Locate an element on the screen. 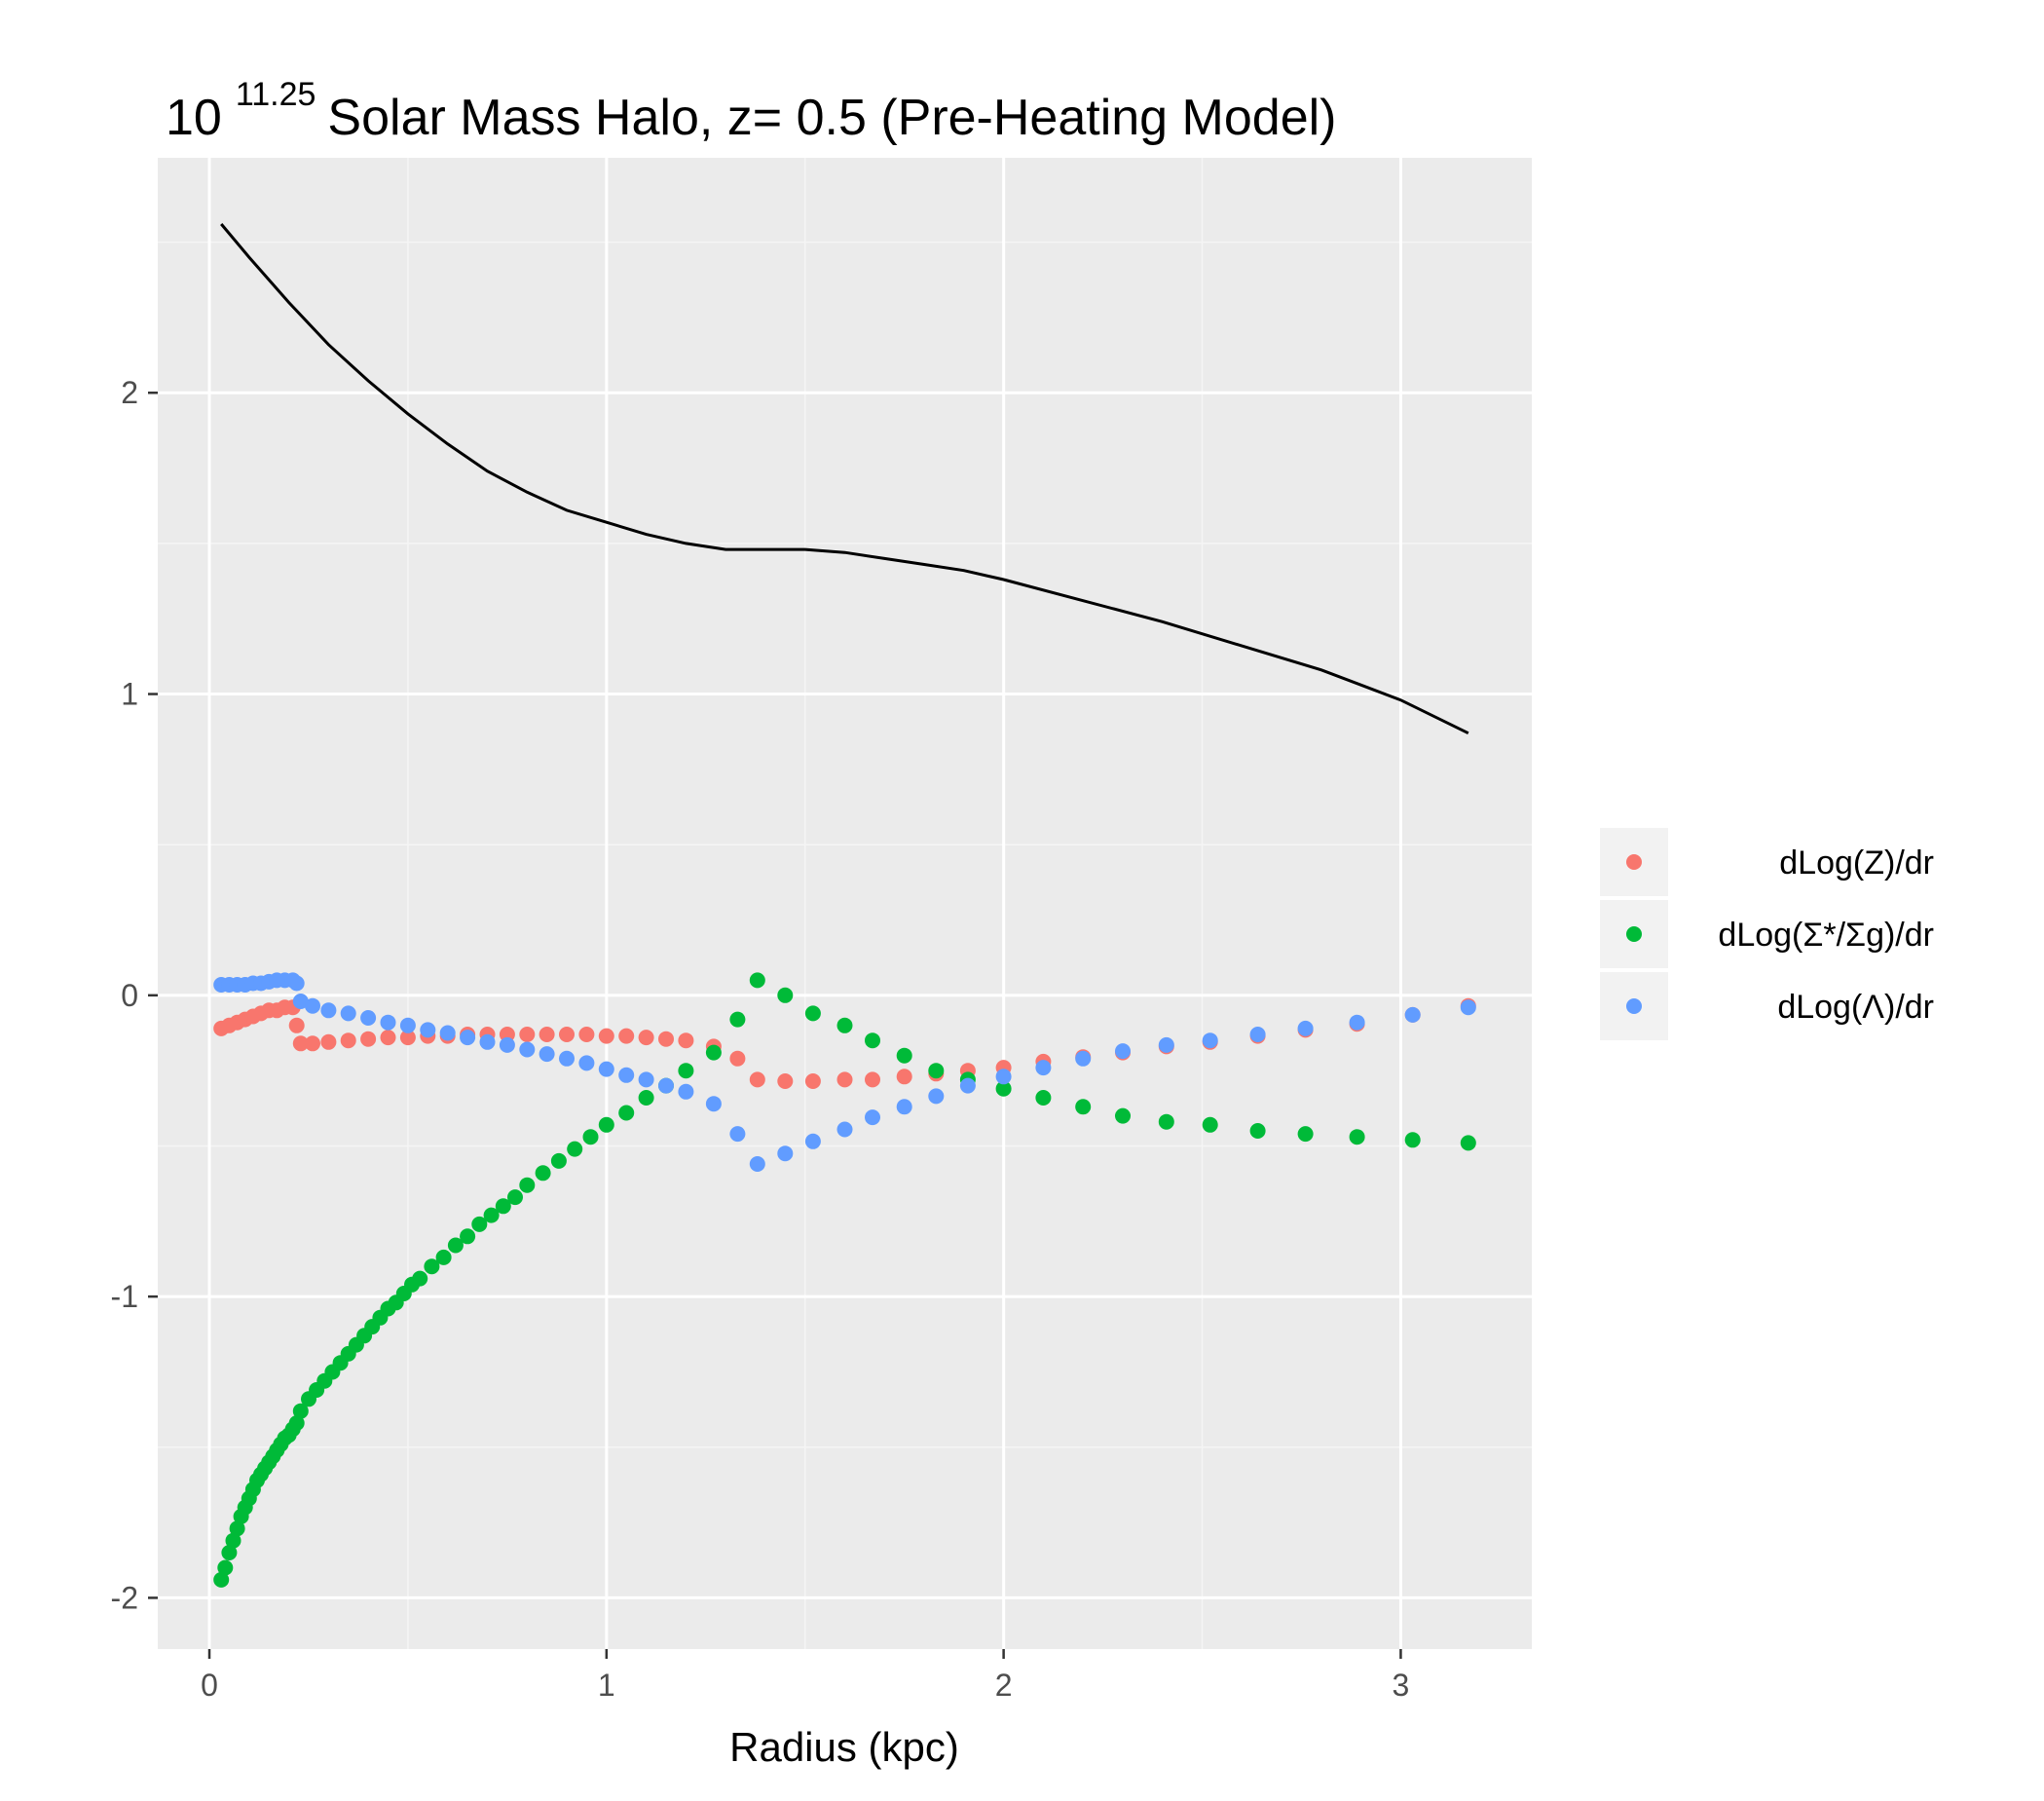 This screenshot has width=2044, height=1801. legend: dLog(Z)/dr dLog(Σ*/Σg)/dr dLog(Λ)/dr is located at coordinates (1767, 934).